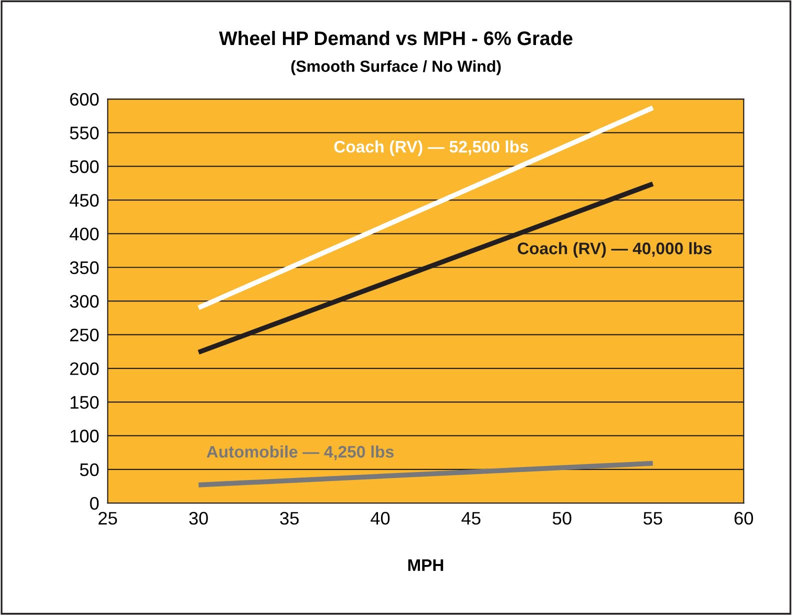  What do you see at coordinates (107, 518) in the screenshot?
I see `x-tick-label: 25` at bounding box center [107, 518].